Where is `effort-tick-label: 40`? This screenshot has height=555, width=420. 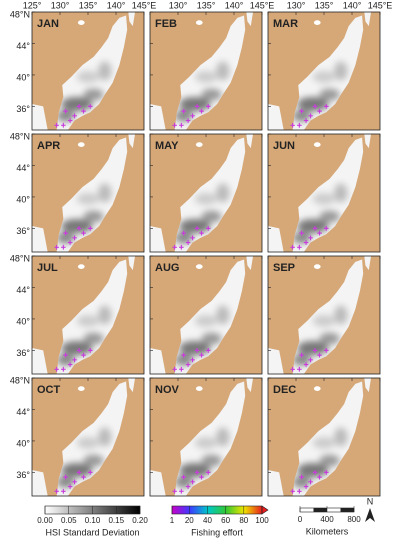
effort-tick-label: 40 is located at coordinates (207, 520).